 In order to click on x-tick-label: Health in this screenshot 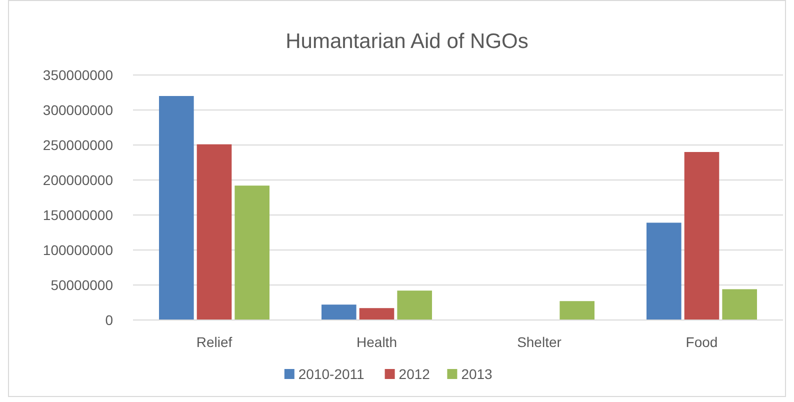, I will do `click(376, 342)`.